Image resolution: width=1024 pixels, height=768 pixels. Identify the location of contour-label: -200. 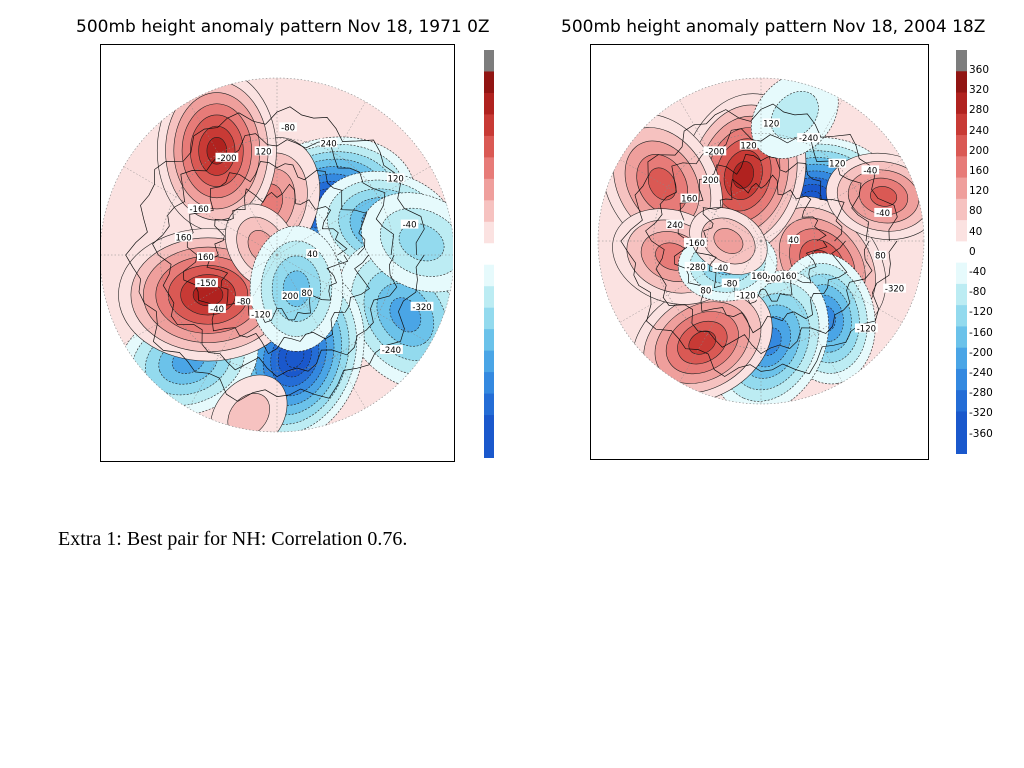
(227, 158).